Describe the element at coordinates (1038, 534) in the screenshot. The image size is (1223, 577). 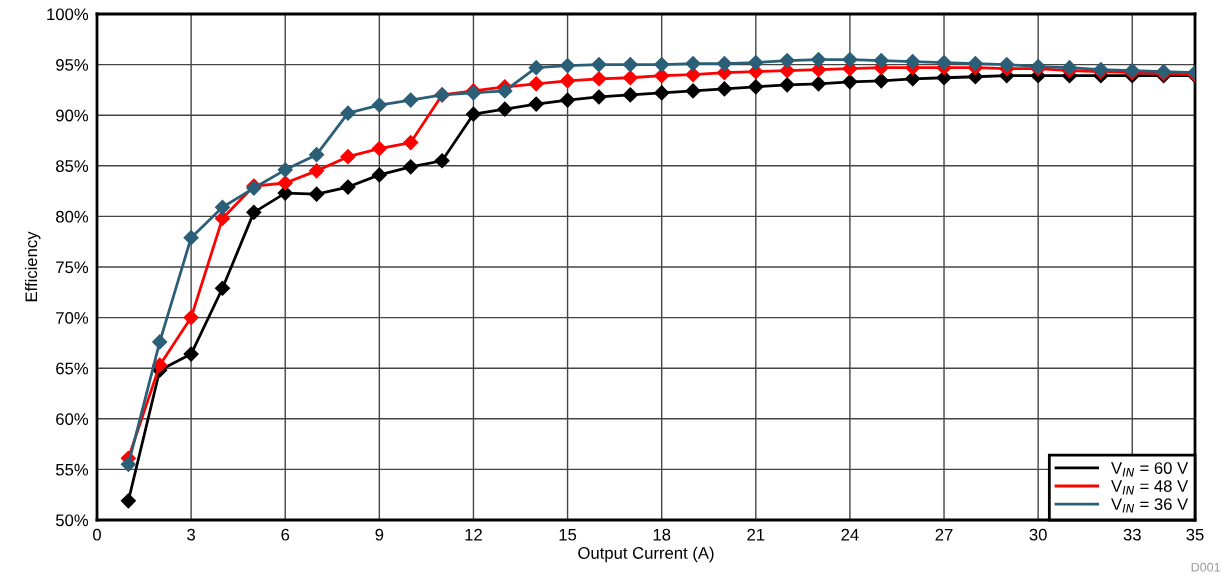
I see `x-tick-label: 30` at that location.